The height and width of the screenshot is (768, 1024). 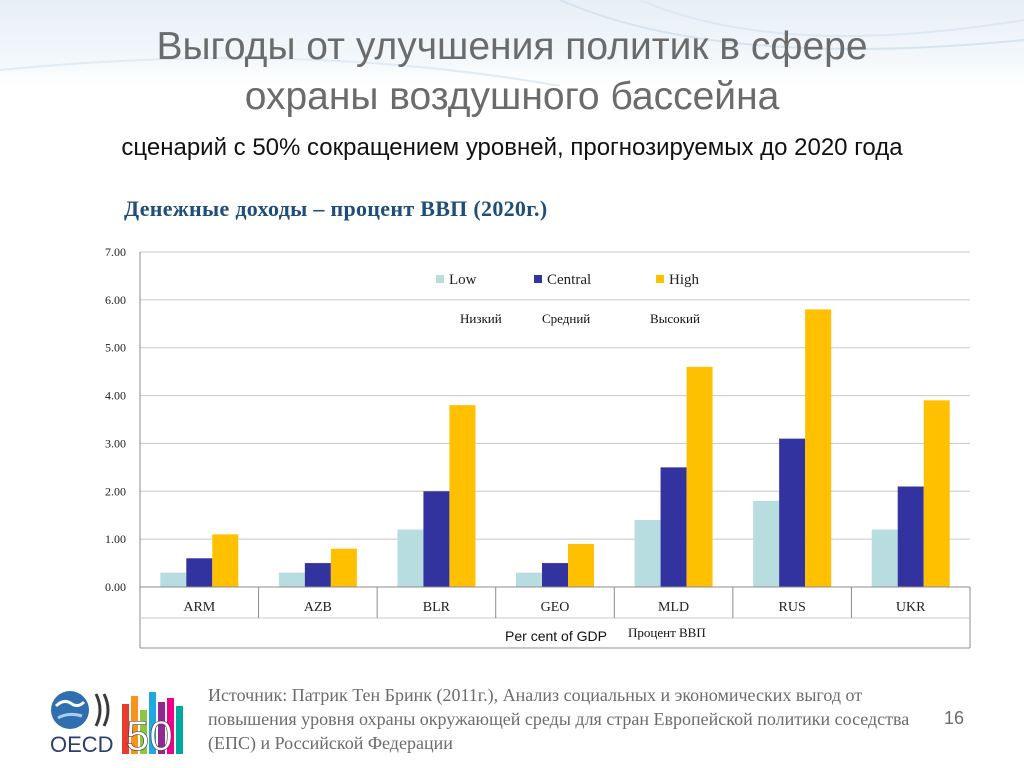 What do you see at coordinates (555, 607) in the screenshot?
I see `x-tick-label: GEO` at bounding box center [555, 607].